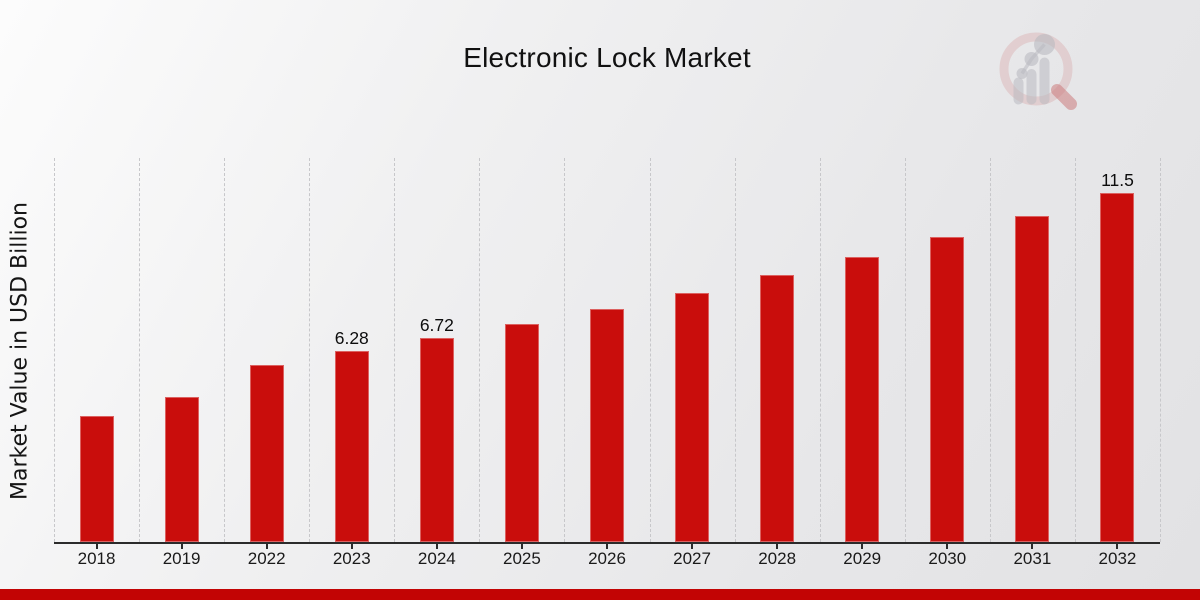 This screenshot has height=600, width=1200. I want to click on x-tick-label: 2032, so click(1117, 558).